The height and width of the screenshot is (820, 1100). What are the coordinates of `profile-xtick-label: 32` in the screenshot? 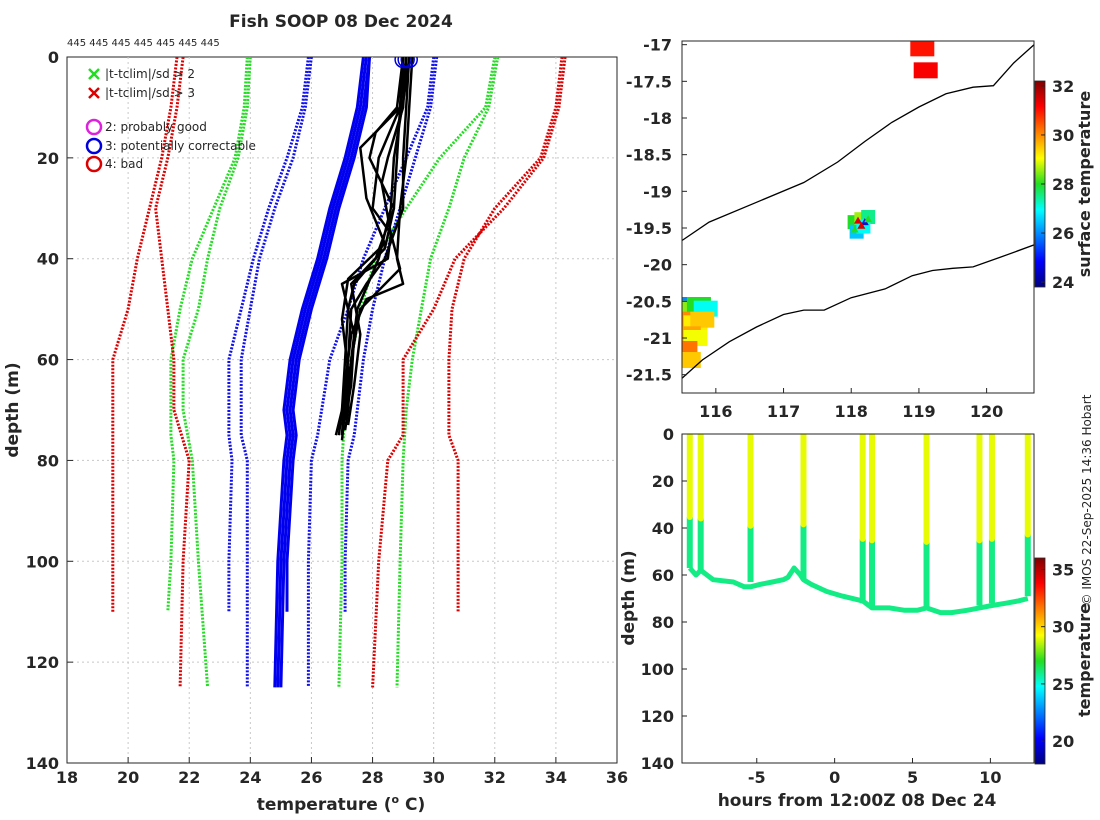 It's located at (495, 777).